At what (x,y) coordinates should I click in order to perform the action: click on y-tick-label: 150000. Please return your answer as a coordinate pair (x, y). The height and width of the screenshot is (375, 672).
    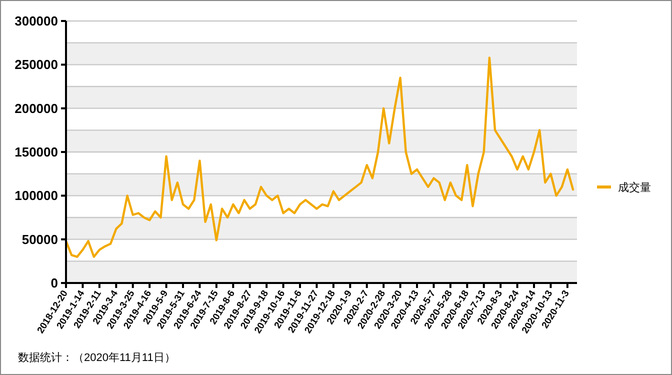
    Looking at the image, I should click on (36, 152).